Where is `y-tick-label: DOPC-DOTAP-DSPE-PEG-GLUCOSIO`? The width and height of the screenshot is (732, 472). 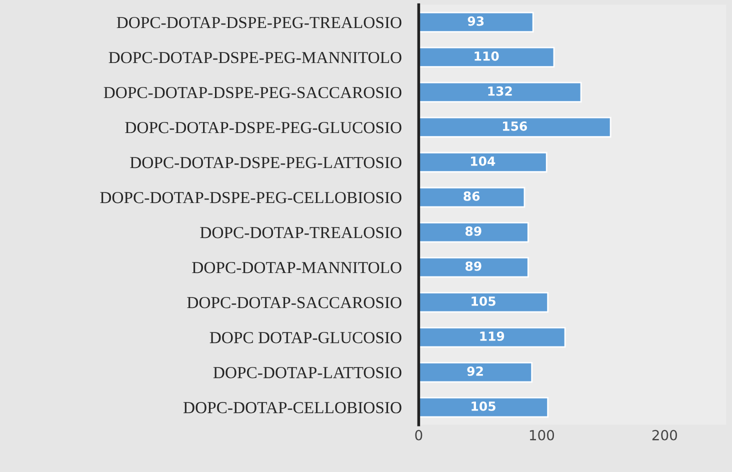
y-tick-label: DOPC-DOTAP-DSPE-PEG-GLUCOSIO is located at coordinates (263, 128).